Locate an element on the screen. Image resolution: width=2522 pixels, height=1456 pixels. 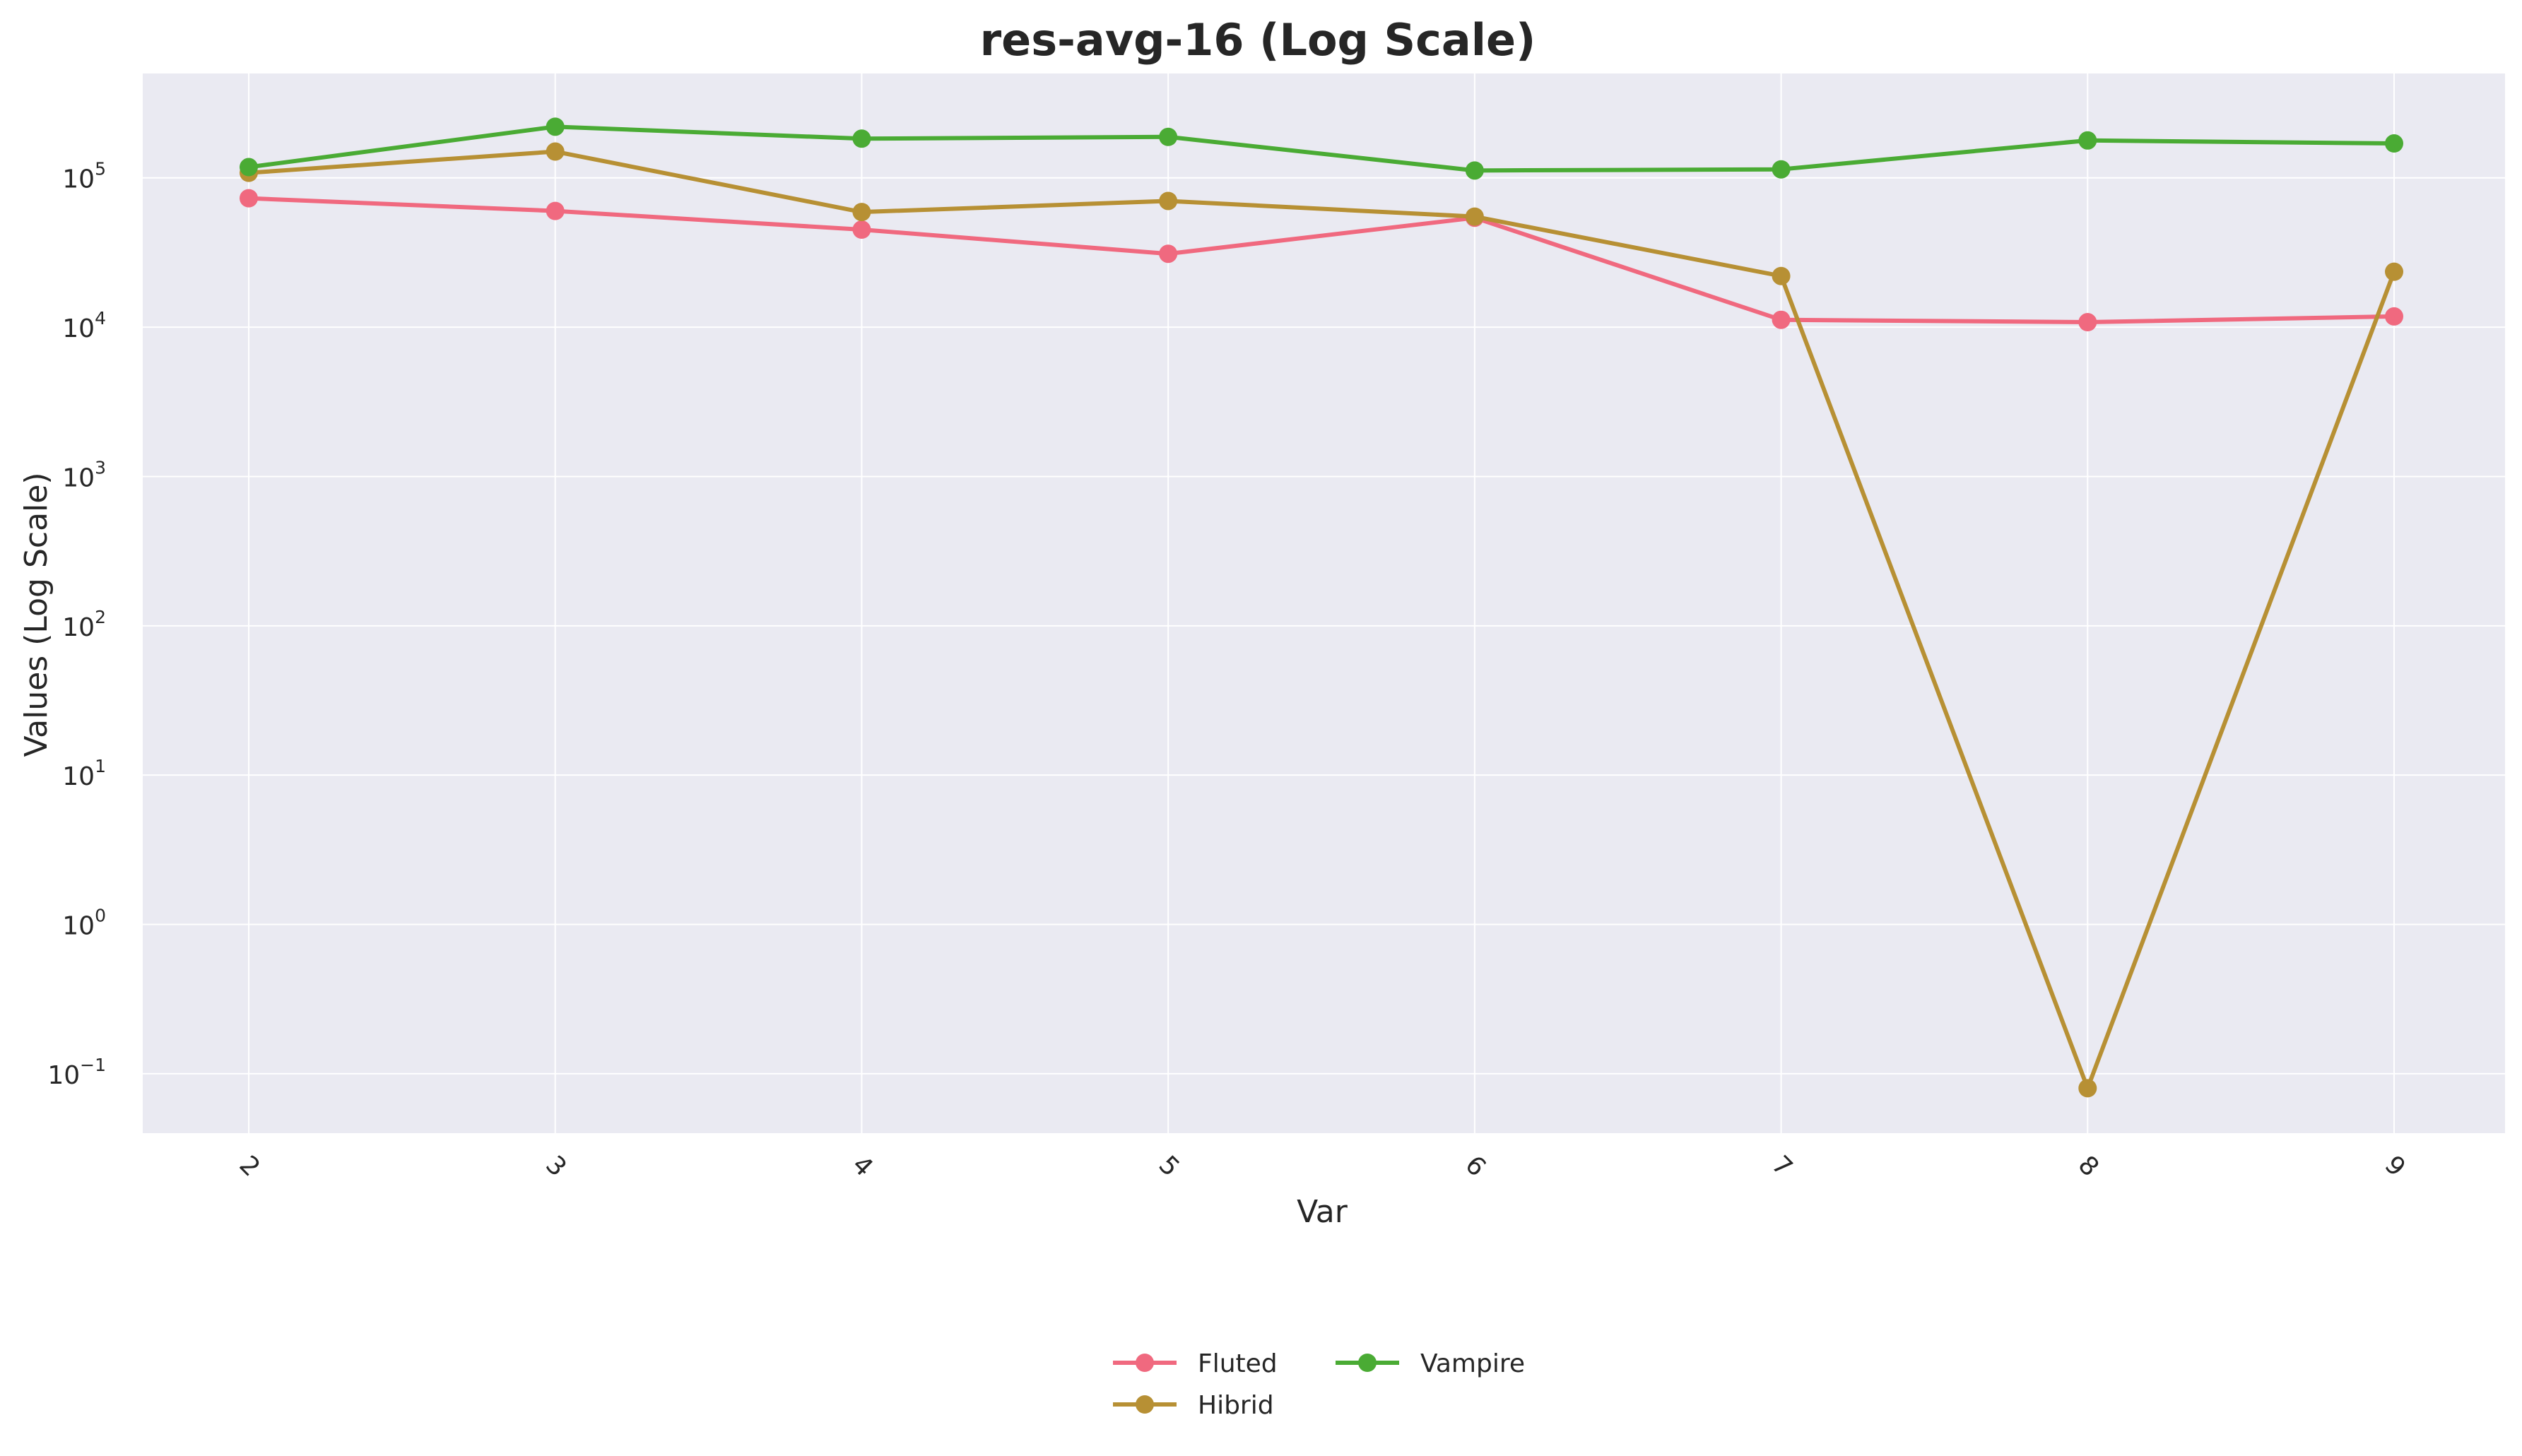
legend: Fluted Hibrid Vampire is located at coordinates (1319, 1385).